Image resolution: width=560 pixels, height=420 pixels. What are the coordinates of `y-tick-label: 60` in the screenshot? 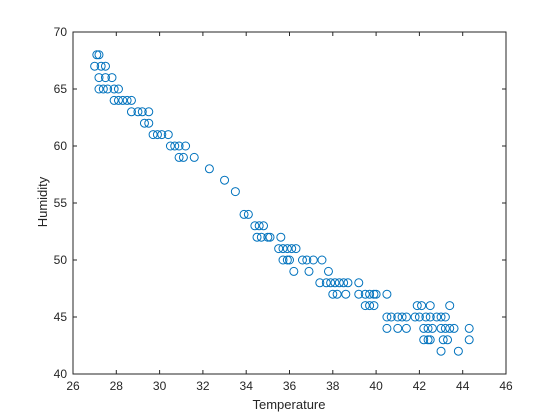 It's located at (61, 146).